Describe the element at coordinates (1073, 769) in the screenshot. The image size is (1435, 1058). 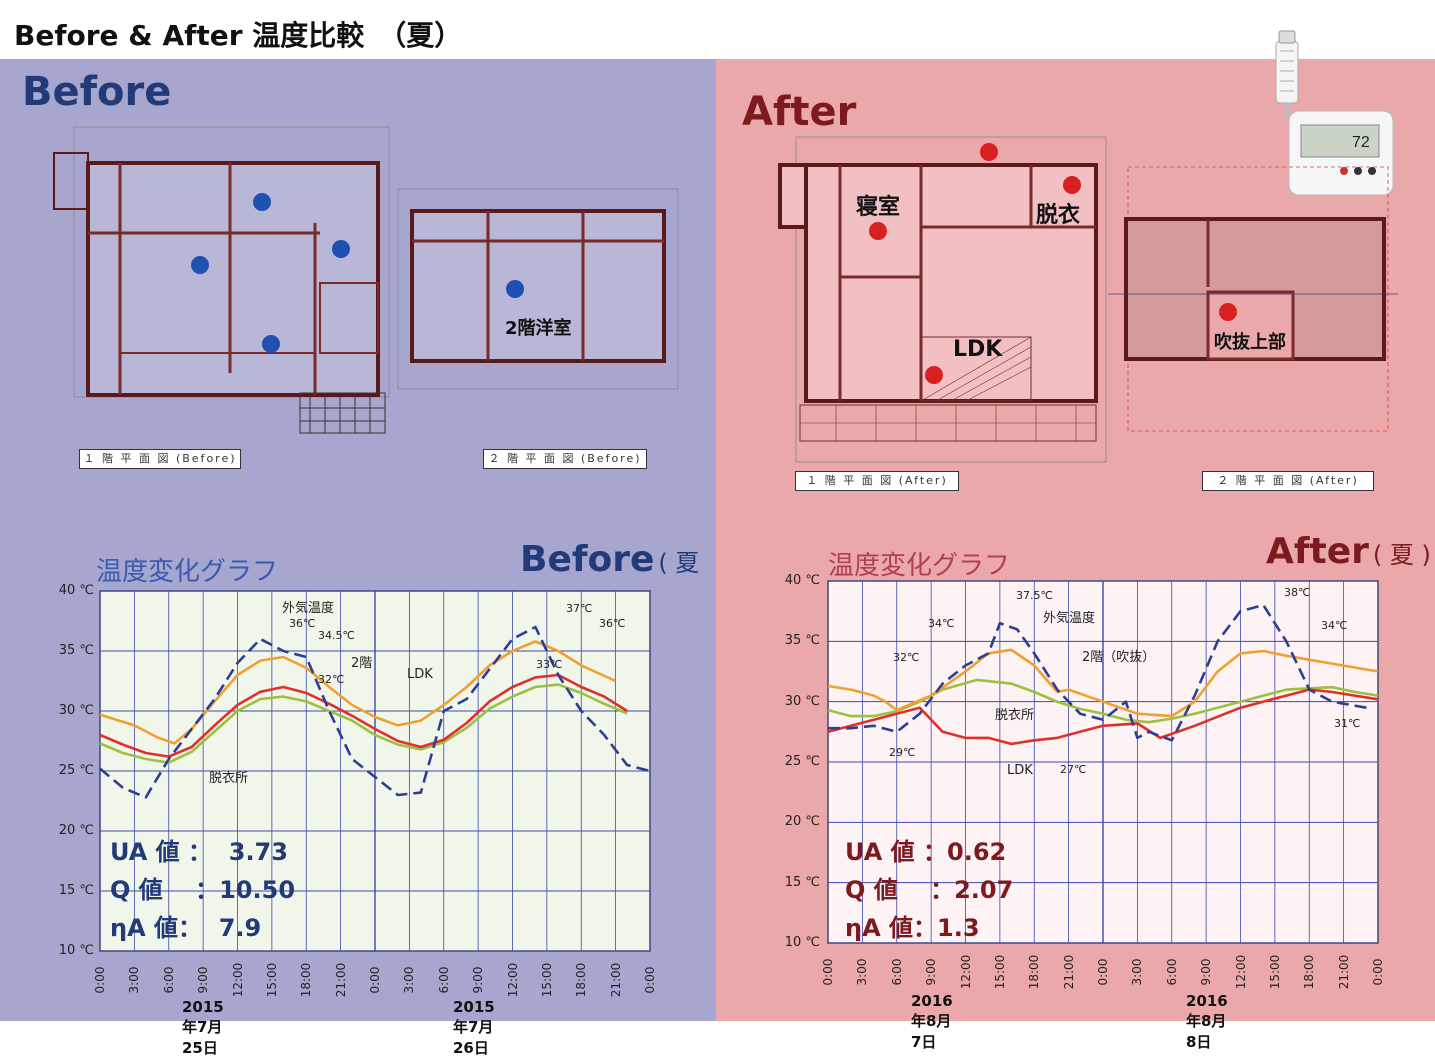
I see `after-annot-27: 27℃` at that location.